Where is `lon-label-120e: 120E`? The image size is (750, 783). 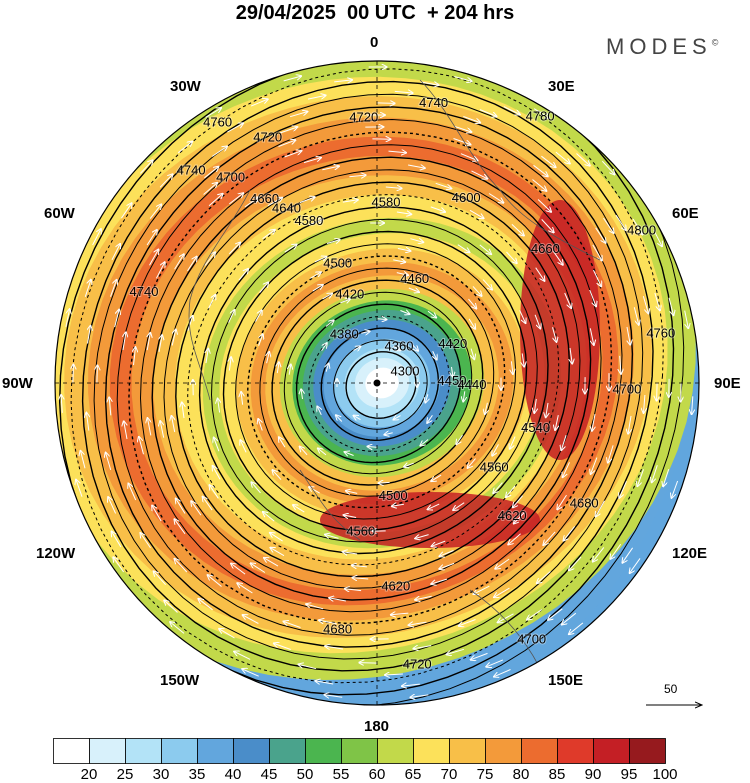 lon-label-120e: 120E is located at coordinates (689, 553).